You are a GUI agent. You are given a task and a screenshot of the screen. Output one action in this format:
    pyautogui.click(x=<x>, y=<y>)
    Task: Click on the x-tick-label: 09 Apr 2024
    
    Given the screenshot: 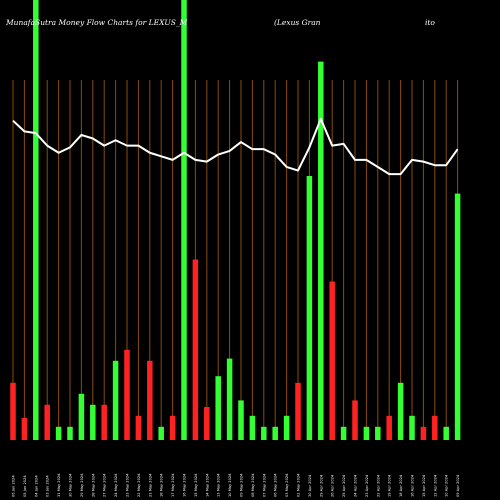 What is the action you would take?
    pyautogui.click(x=458, y=485)
    